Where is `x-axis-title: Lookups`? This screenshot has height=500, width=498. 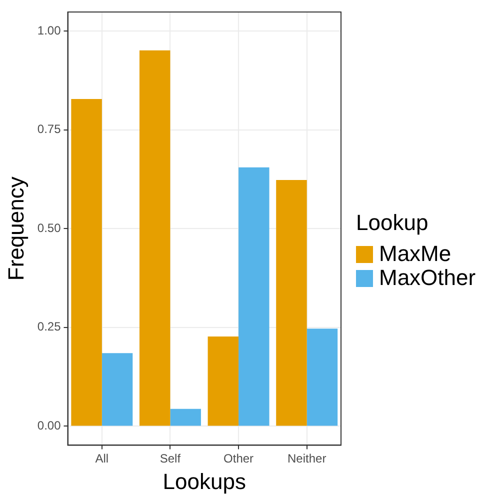
x-axis-title: Lookups is located at coordinates (204, 481).